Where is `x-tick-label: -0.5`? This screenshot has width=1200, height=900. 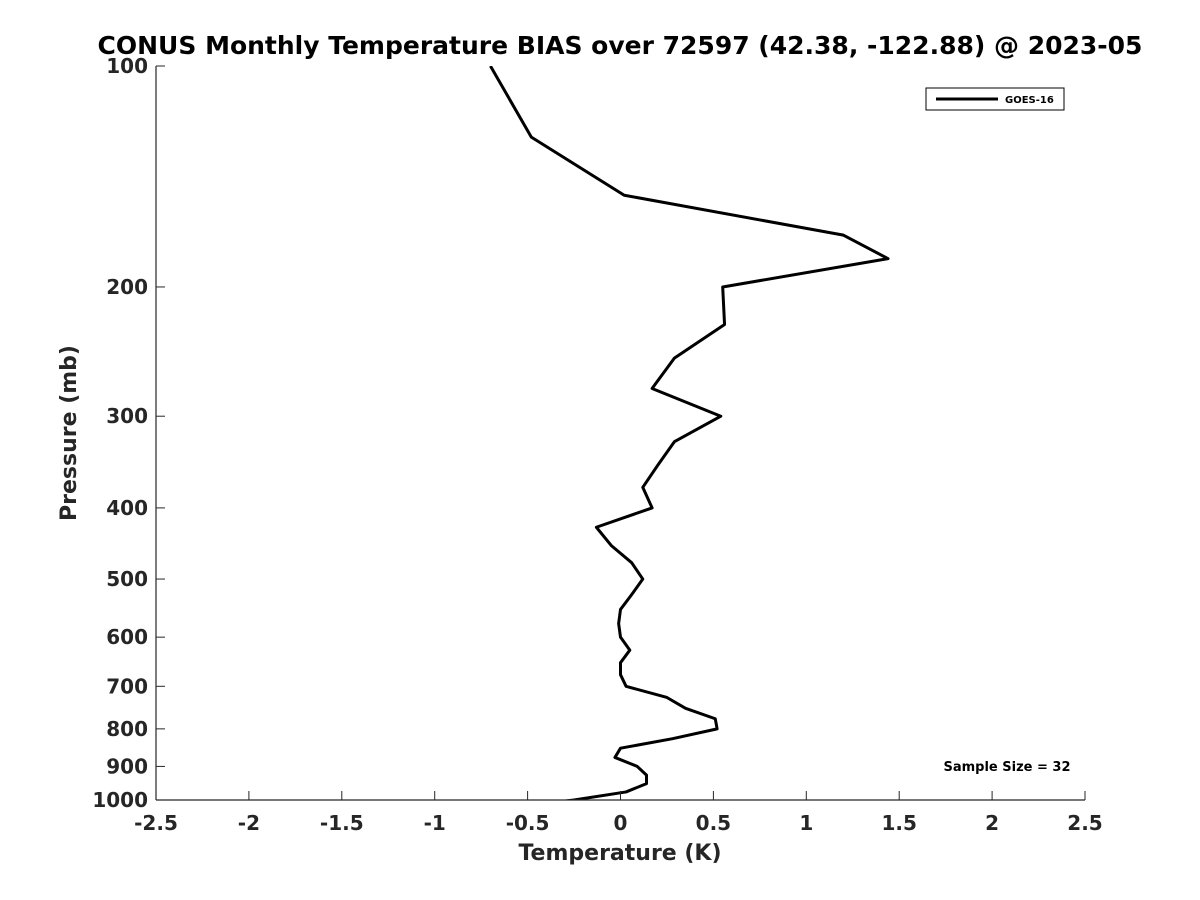 x-tick-label: -0.5 is located at coordinates (528, 823).